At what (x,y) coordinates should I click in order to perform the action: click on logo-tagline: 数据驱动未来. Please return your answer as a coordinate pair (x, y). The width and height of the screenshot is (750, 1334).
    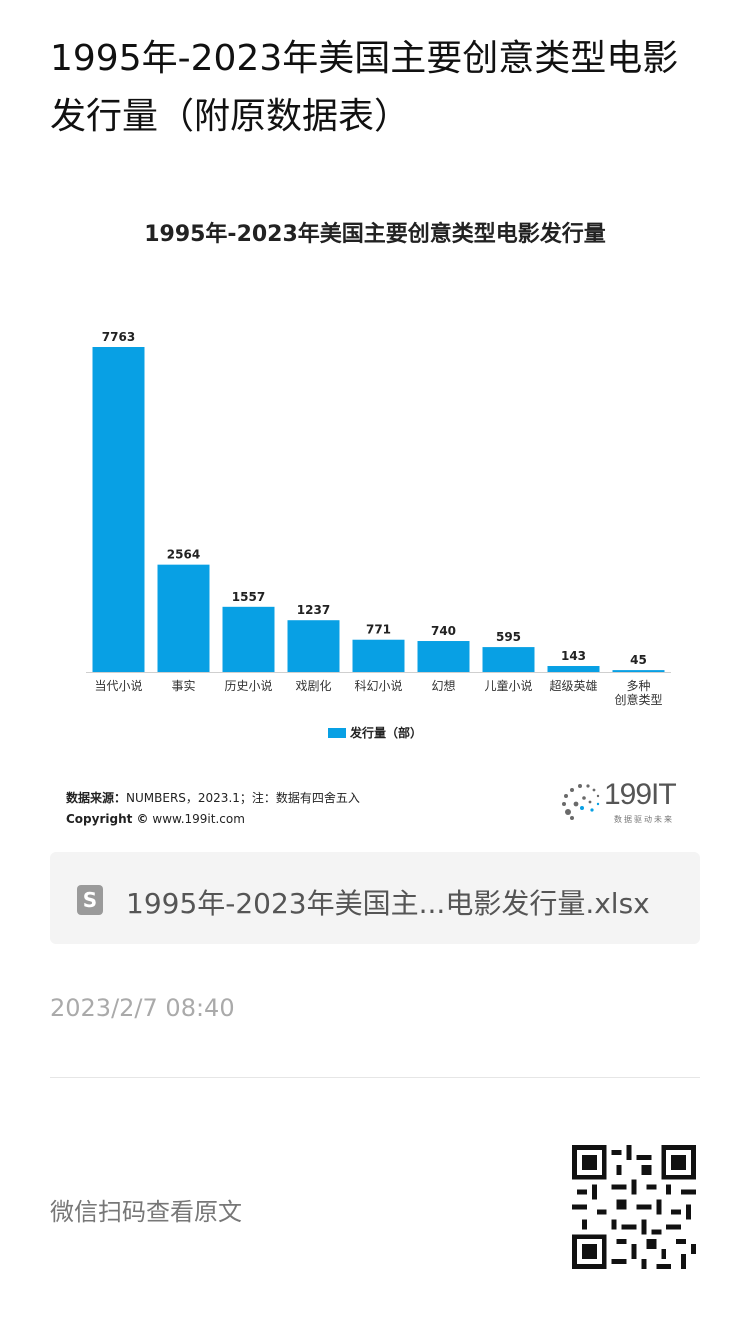
    Looking at the image, I should click on (644, 819).